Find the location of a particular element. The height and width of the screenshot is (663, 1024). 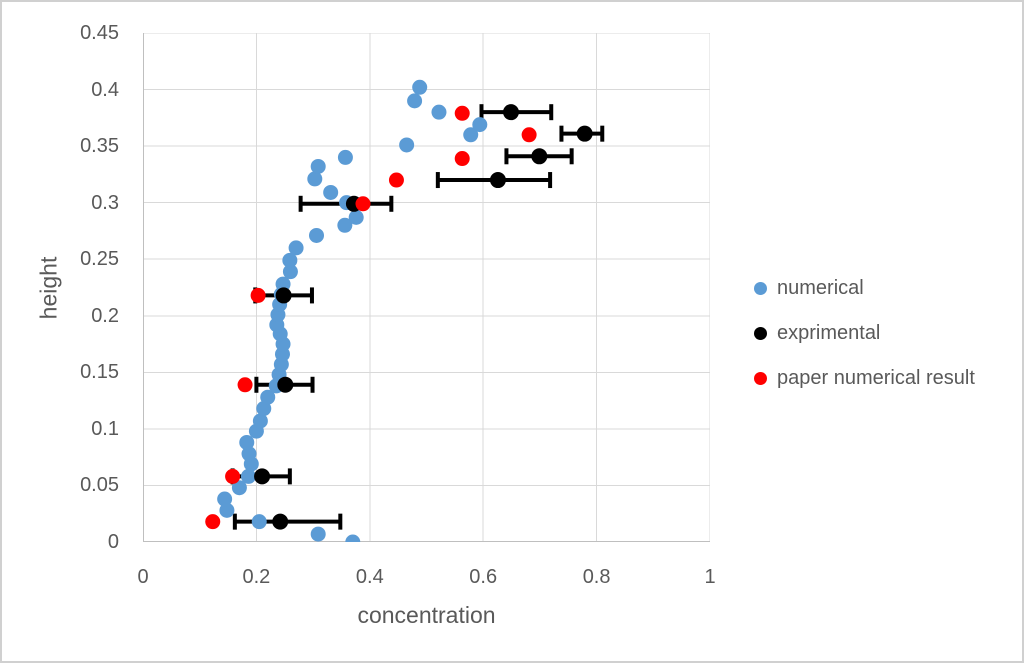

y-tick-label: 0.1 is located at coordinates (105, 428).